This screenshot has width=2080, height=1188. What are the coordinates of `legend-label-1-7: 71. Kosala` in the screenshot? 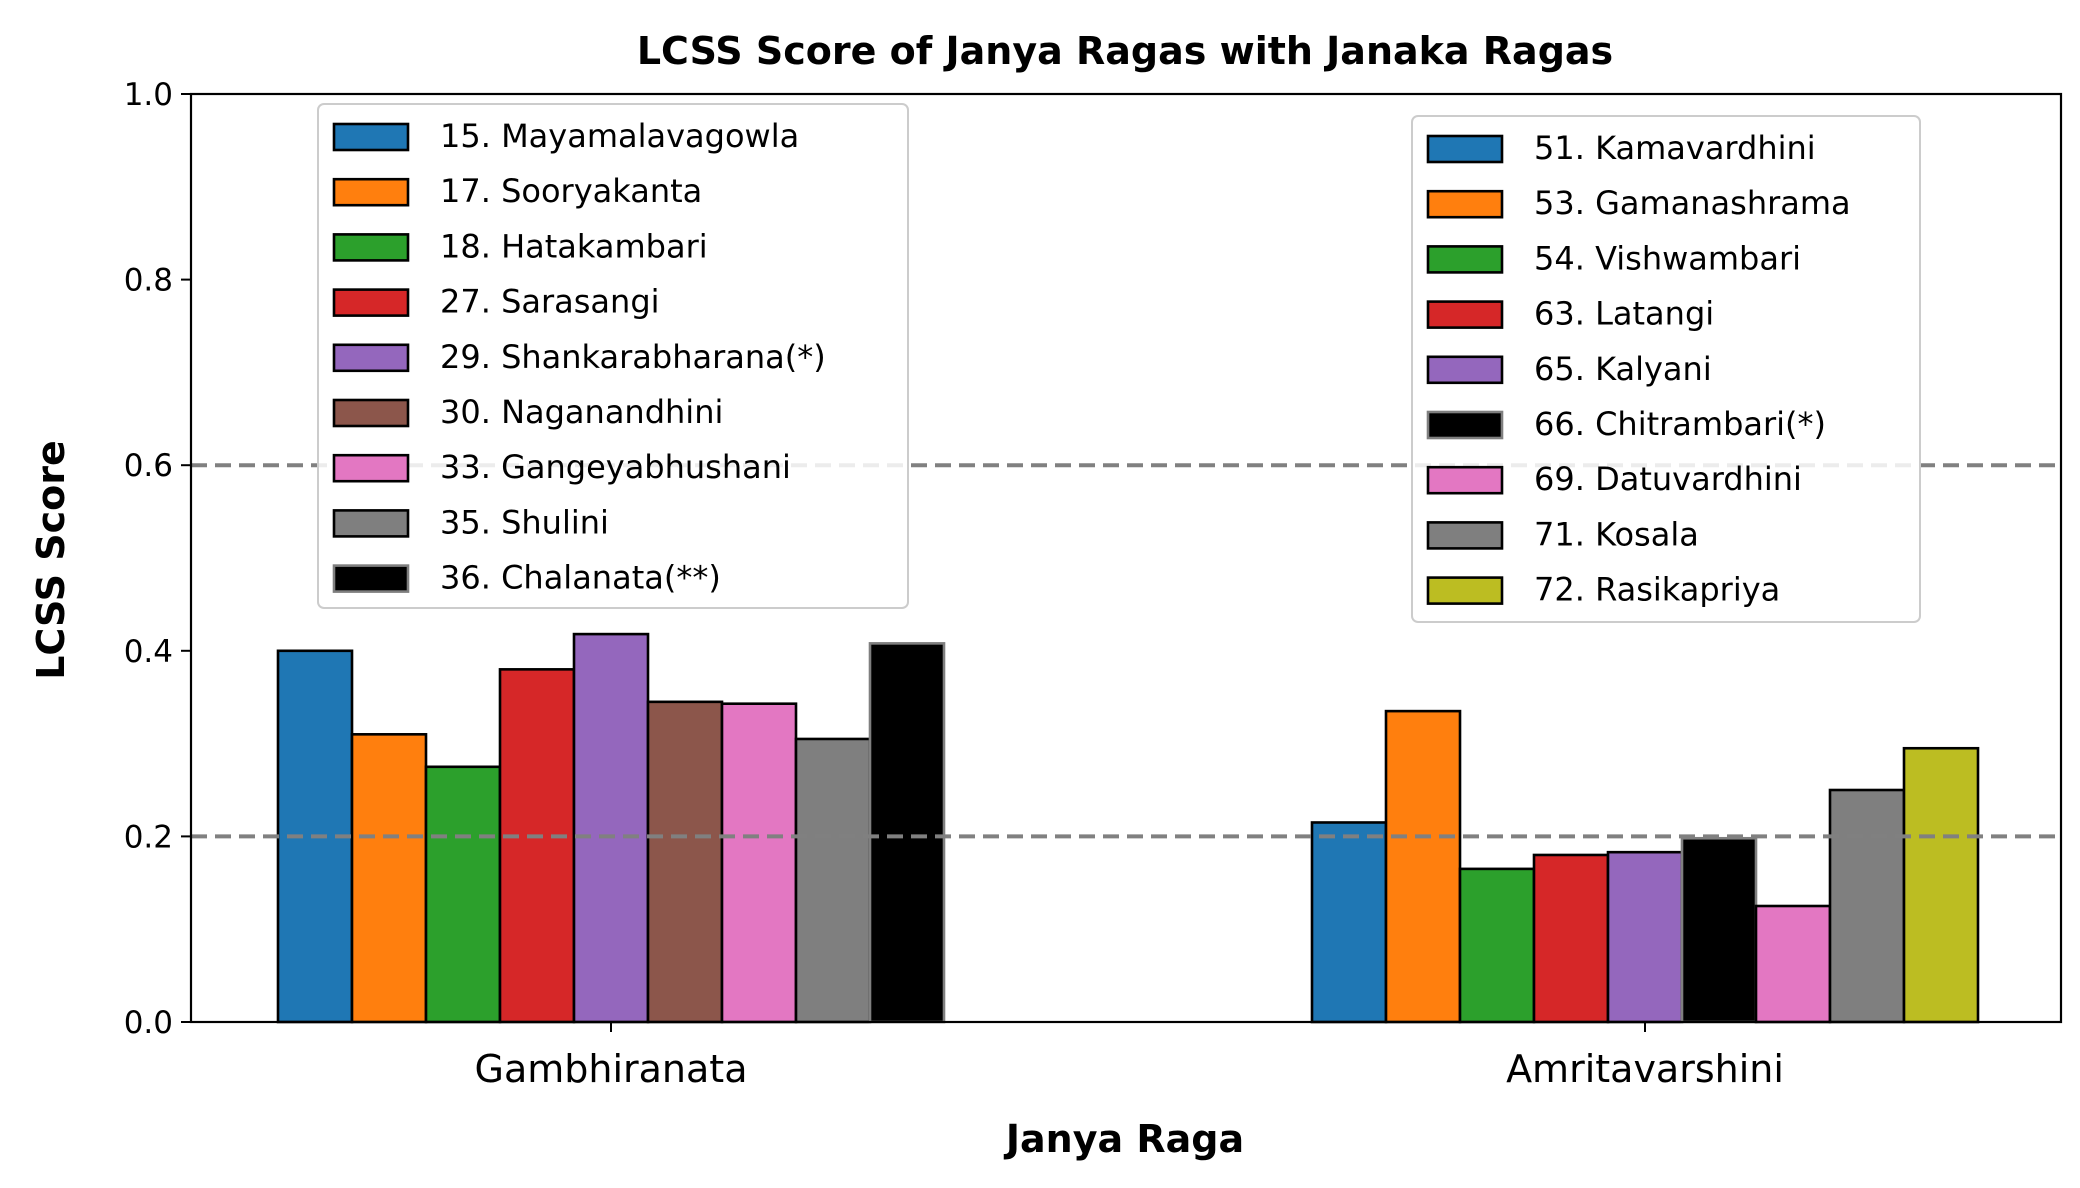 It's located at (1616, 534).